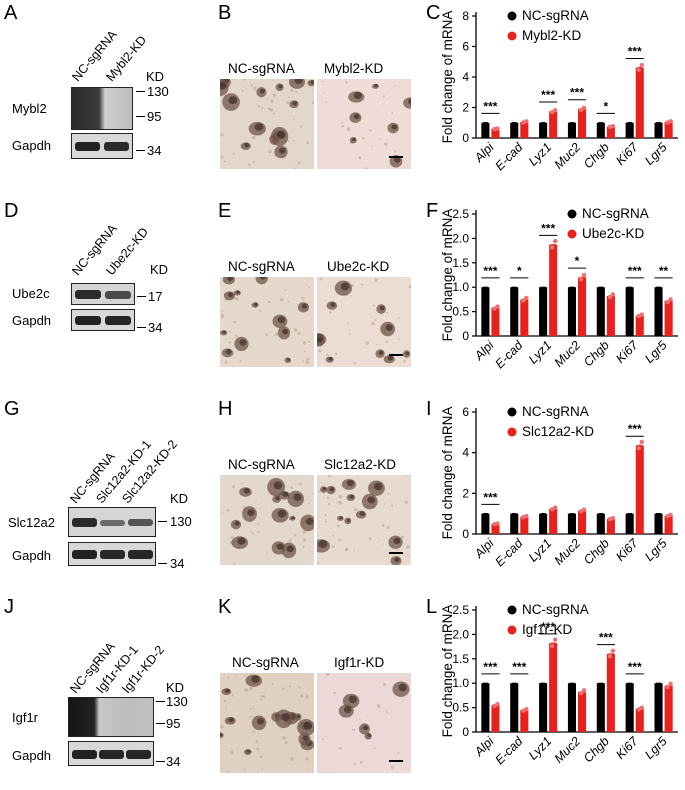 The height and width of the screenshot is (790, 685). What do you see at coordinates (25, 717) in the screenshot?
I see `protein-label-igf1r: Igf1r` at bounding box center [25, 717].